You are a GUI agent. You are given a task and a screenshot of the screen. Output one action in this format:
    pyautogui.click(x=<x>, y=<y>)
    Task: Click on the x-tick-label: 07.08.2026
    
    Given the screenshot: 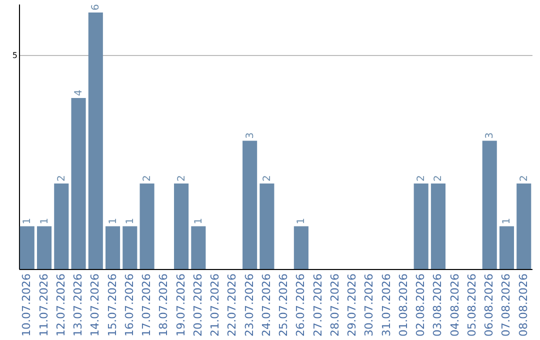 What is the action you would take?
    pyautogui.click(x=506, y=305)
    